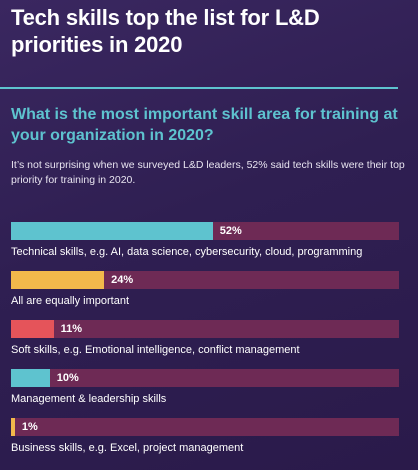  Describe the element at coordinates (205, 427) in the screenshot. I see `bar-track: 1%` at that location.